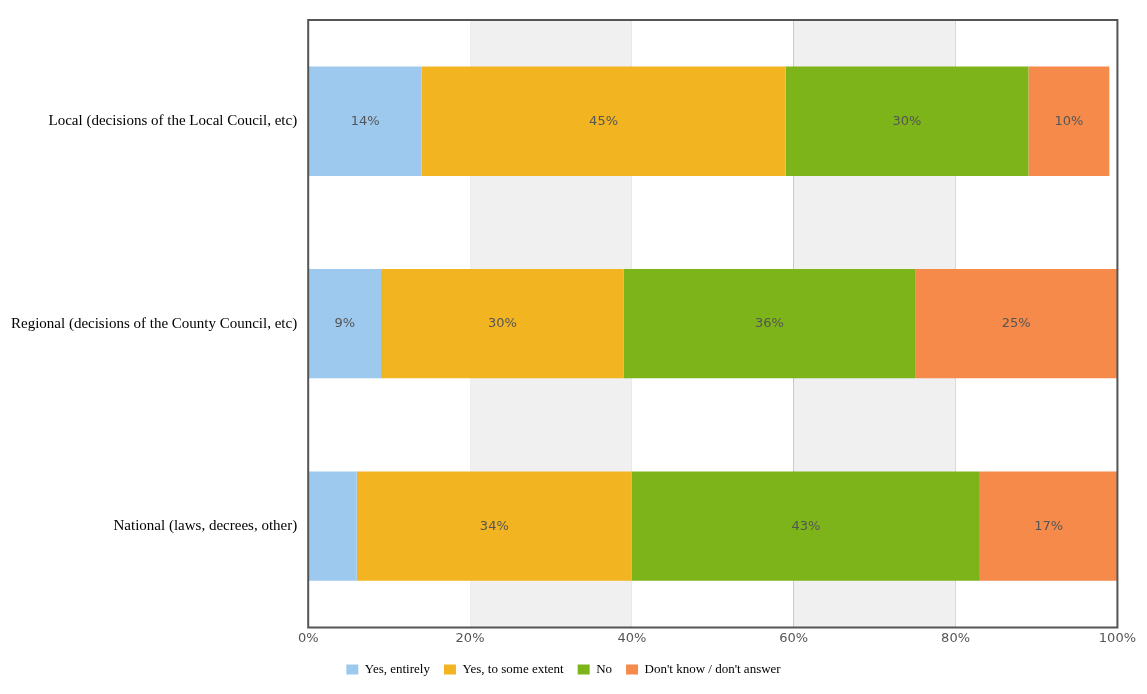 This screenshot has width=1147, height=694. Describe the element at coordinates (308, 637) in the screenshot. I see `x-tick-label: 0%` at that location.